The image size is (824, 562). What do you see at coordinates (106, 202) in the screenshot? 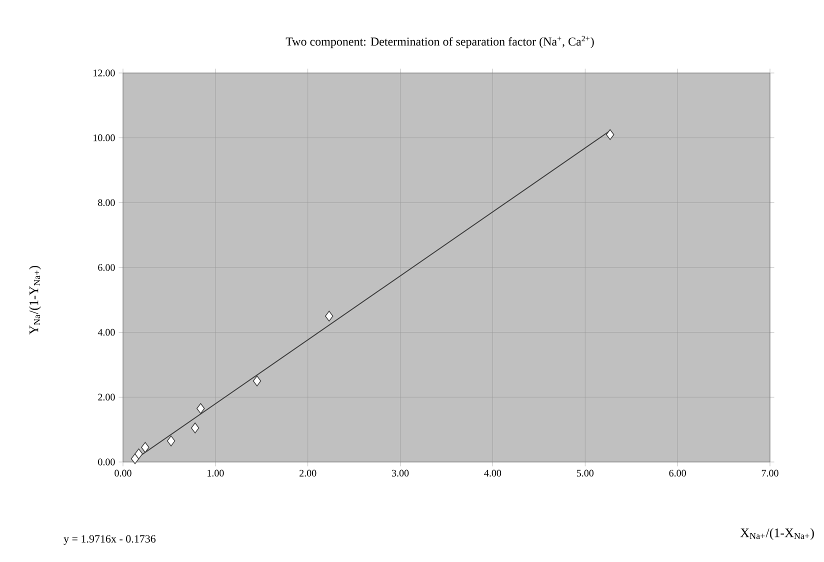
I see `y-tick-label: 8.00` at bounding box center [106, 202].